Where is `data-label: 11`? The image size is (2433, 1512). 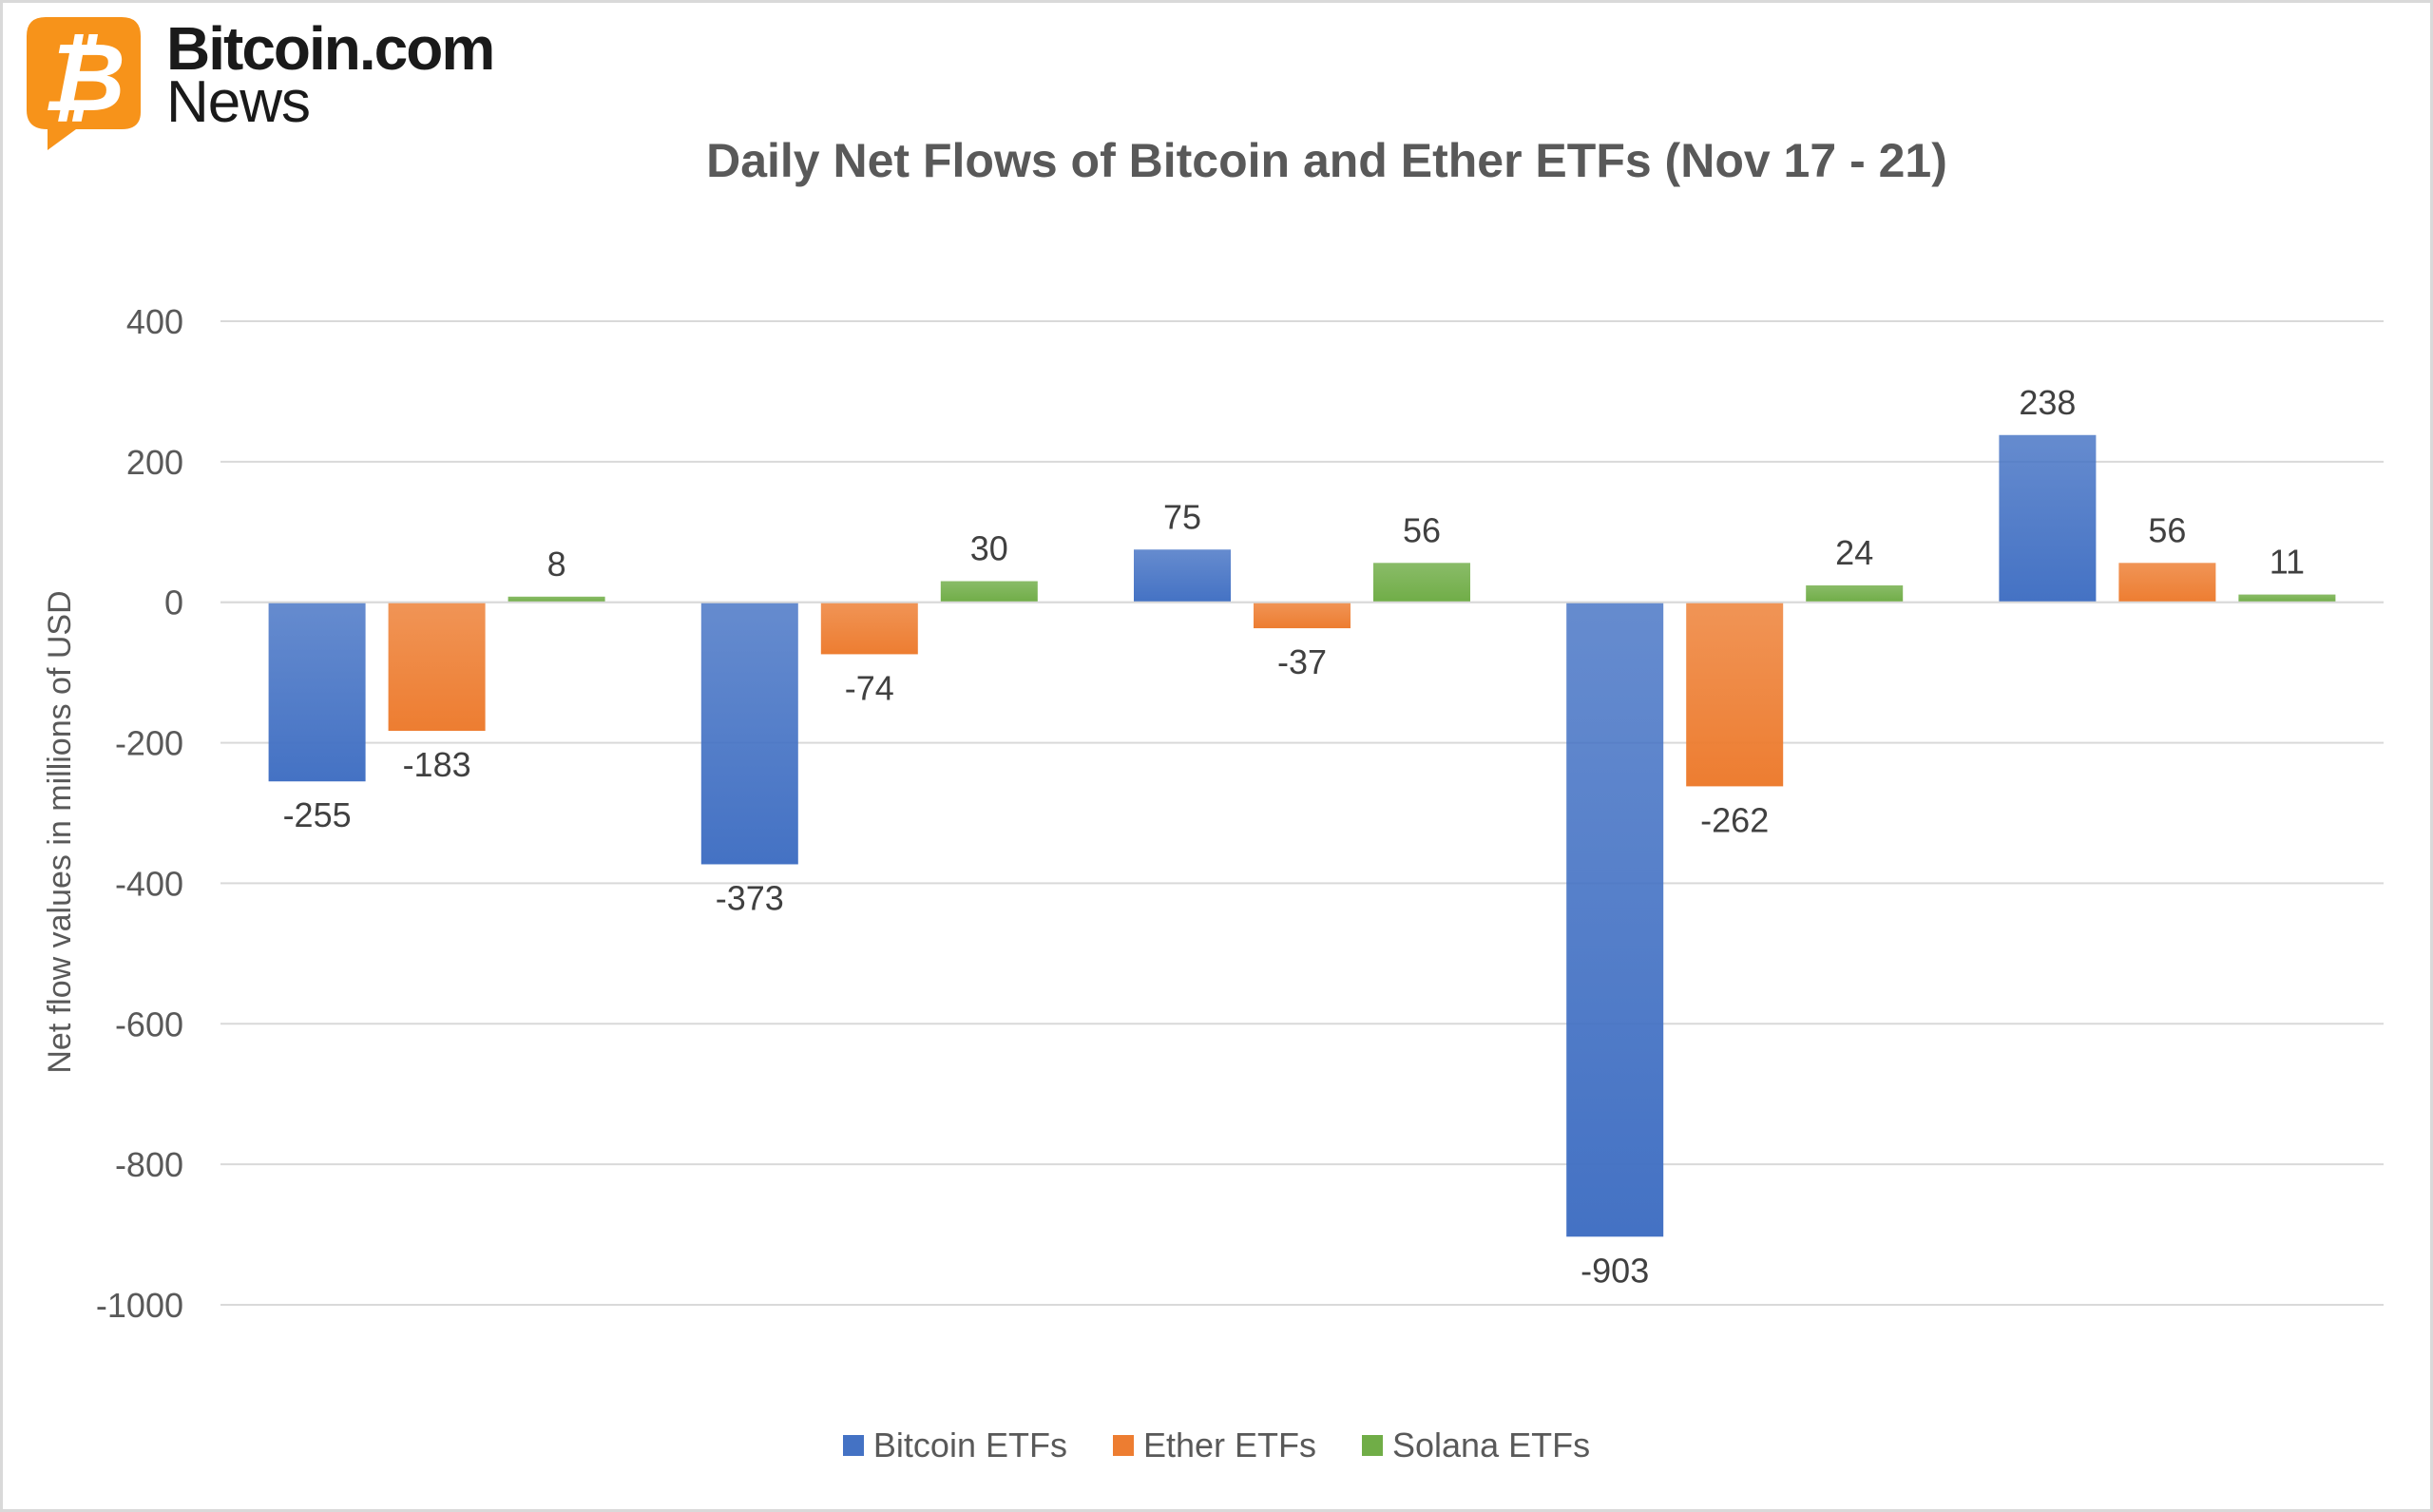 data-label: 11 is located at coordinates (2287, 562).